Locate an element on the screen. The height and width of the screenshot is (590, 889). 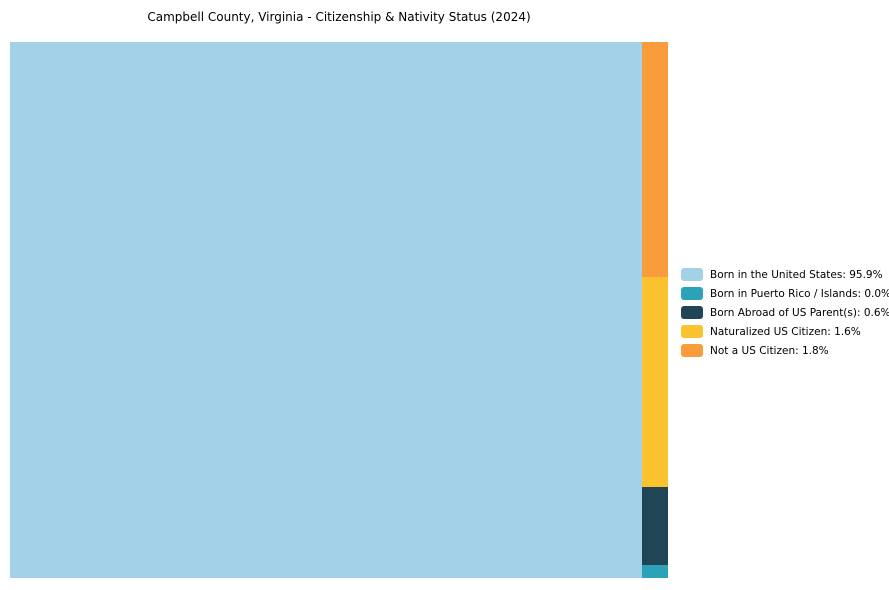
legend-label: Not a US Citizen: 1.8% is located at coordinates (769, 350).